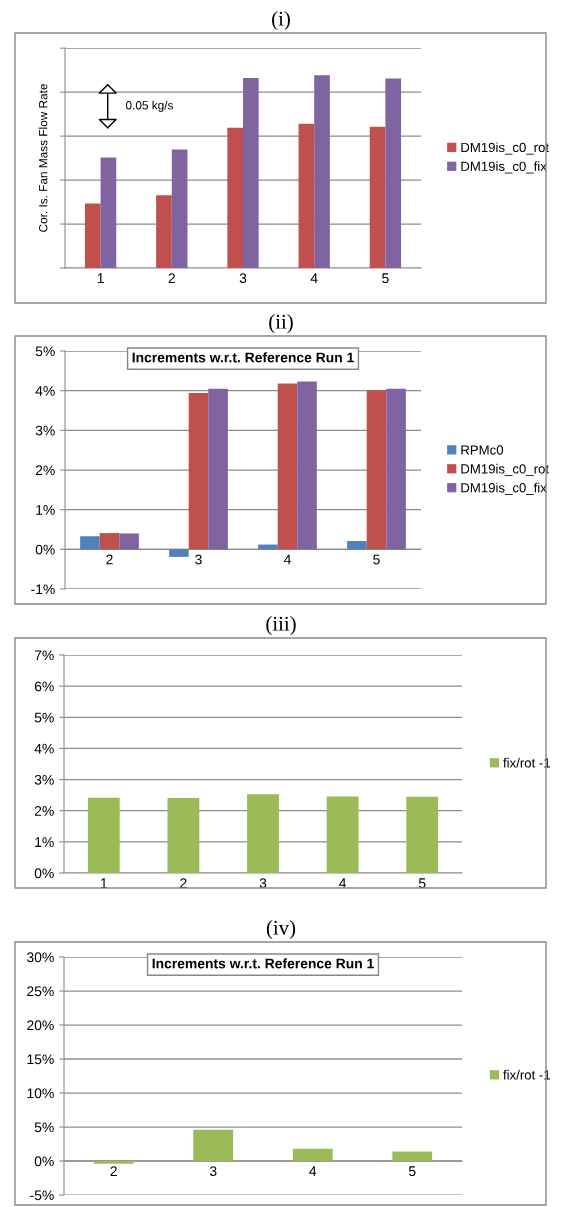  Describe the element at coordinates (40, 1025) in the screenshot. I see `y-tick-label: 20%` at that location.